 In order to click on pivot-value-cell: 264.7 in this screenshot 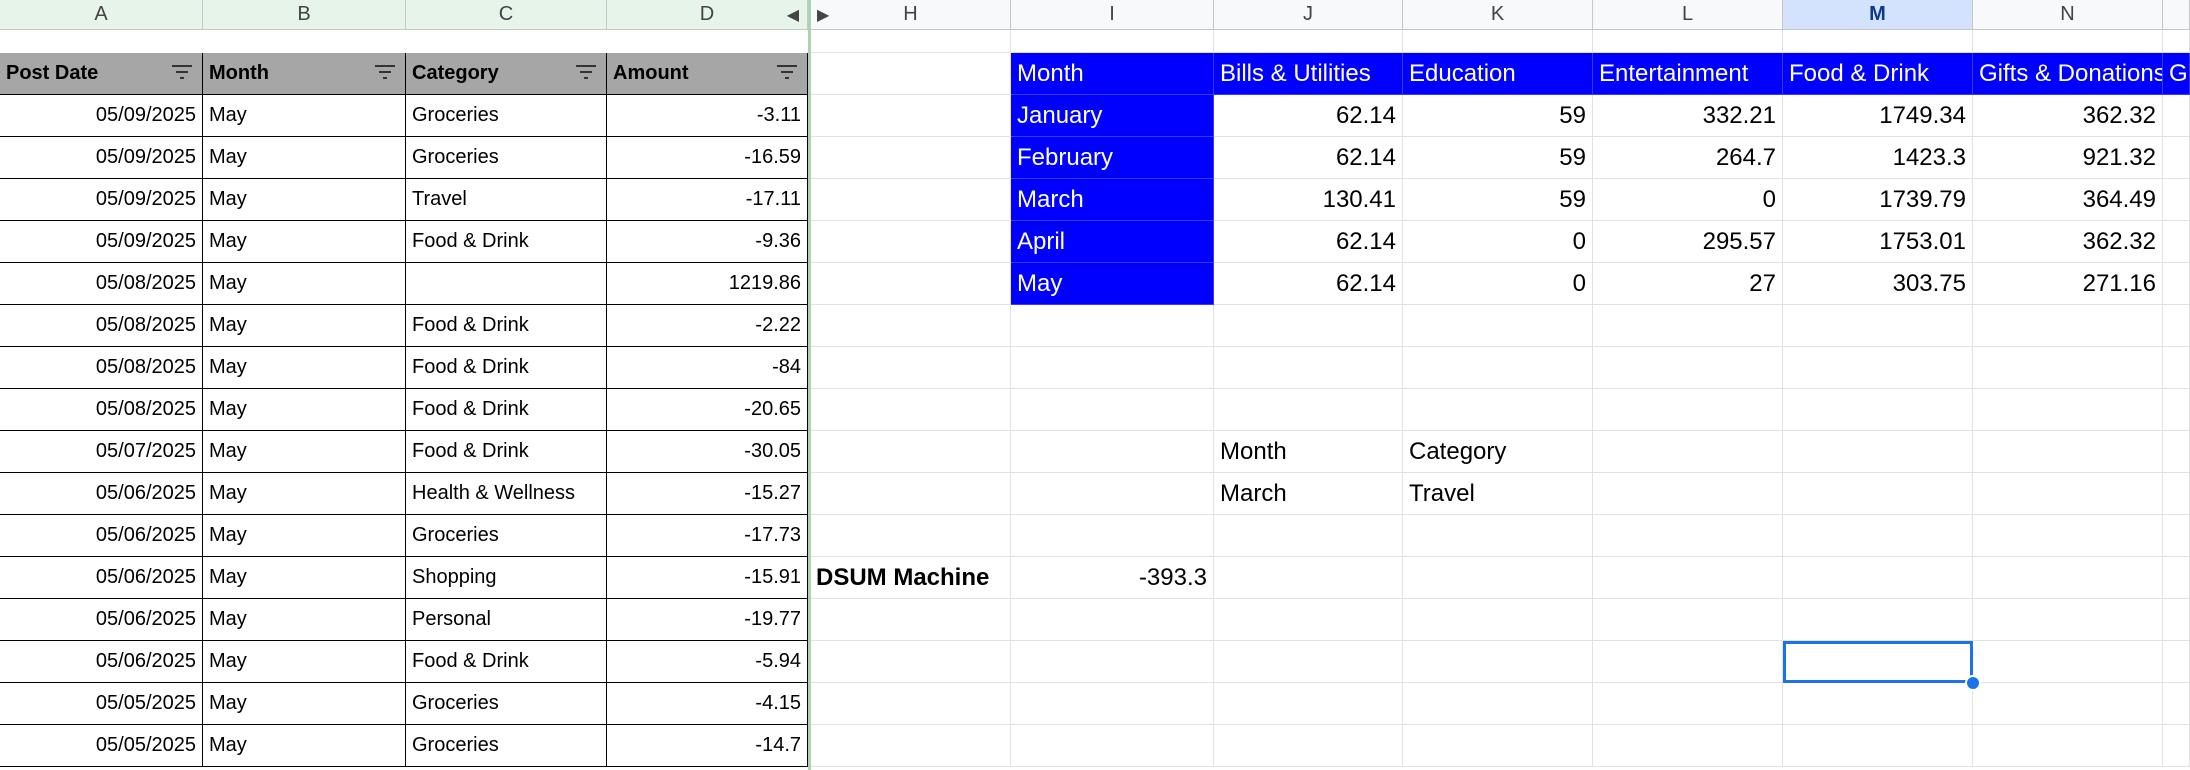, I will do `click(1688, 158)`.